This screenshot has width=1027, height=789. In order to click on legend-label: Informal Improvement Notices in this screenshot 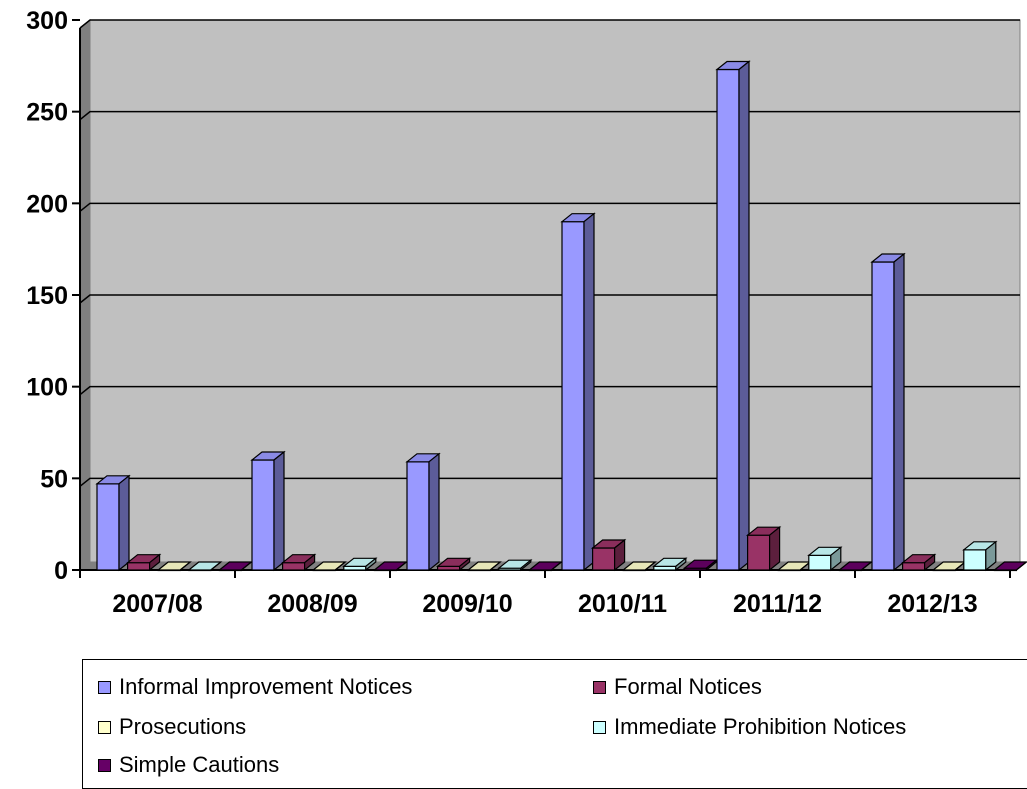, I will do `click(266, 686)`.